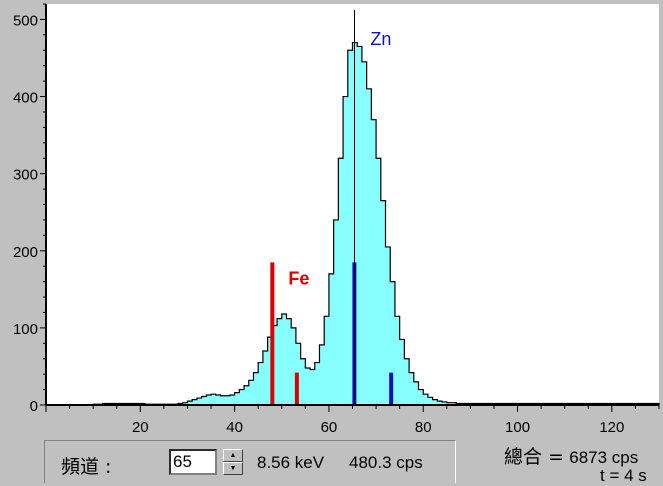 The image size is (663, 486). I want to click on total-readout: 總合 = 6873 cps, so click(571, 455).